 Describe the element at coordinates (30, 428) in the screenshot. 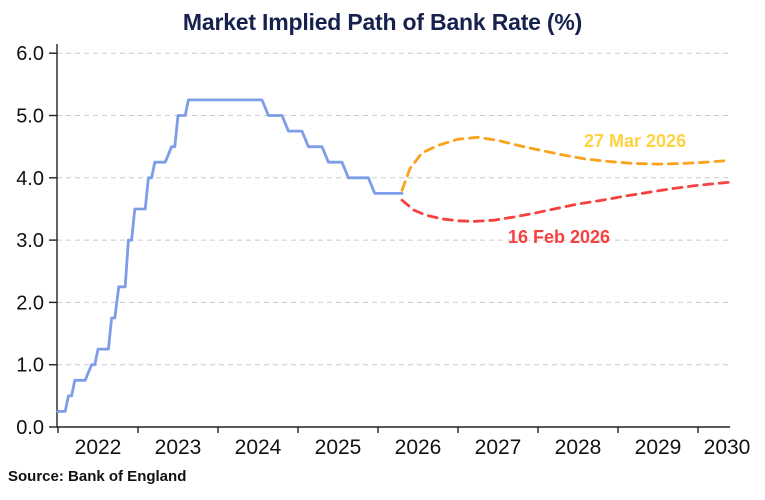

I see `y-tick-label: 0.0` at that location.